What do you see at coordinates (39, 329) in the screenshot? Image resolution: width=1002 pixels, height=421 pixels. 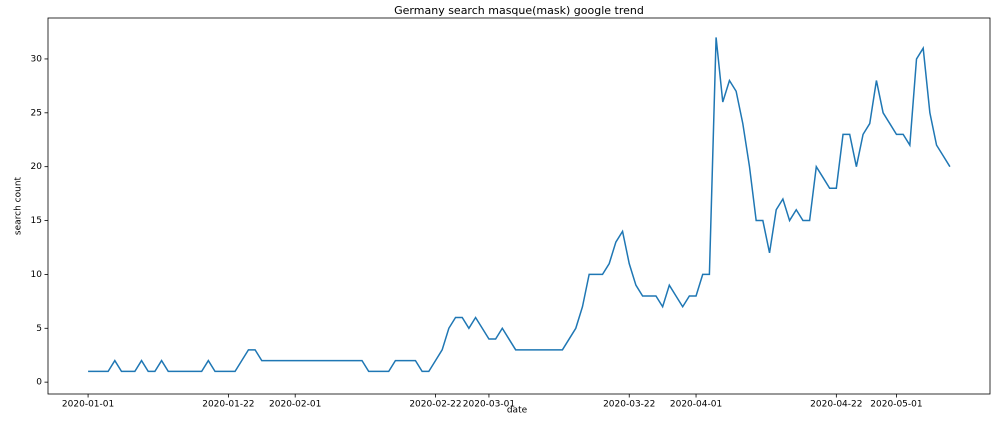 I see `y-tick-label: 5` at bounding box center [39, 329].